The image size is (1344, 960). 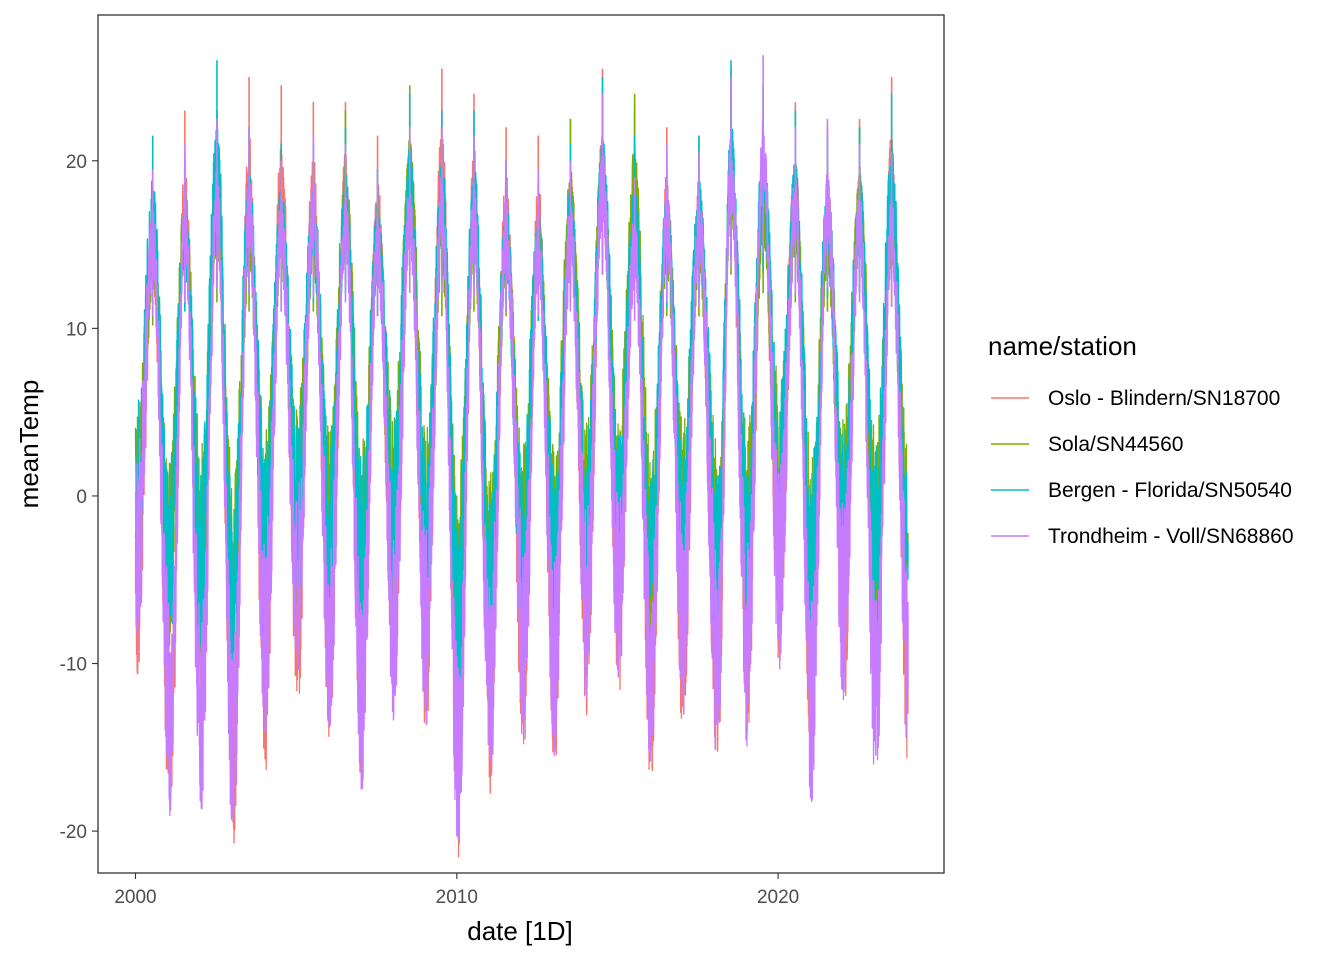 What do you see at coordinates (1115, 444) in the screenshot?
I see `legend-label: Sola/SN44560` at bounding box center [1115, 444].